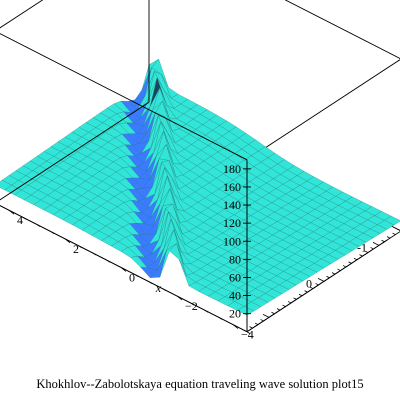  Describe the element at coordinates (232, 241) in the screenshot. I see `z-tick-label: 100` at that location.